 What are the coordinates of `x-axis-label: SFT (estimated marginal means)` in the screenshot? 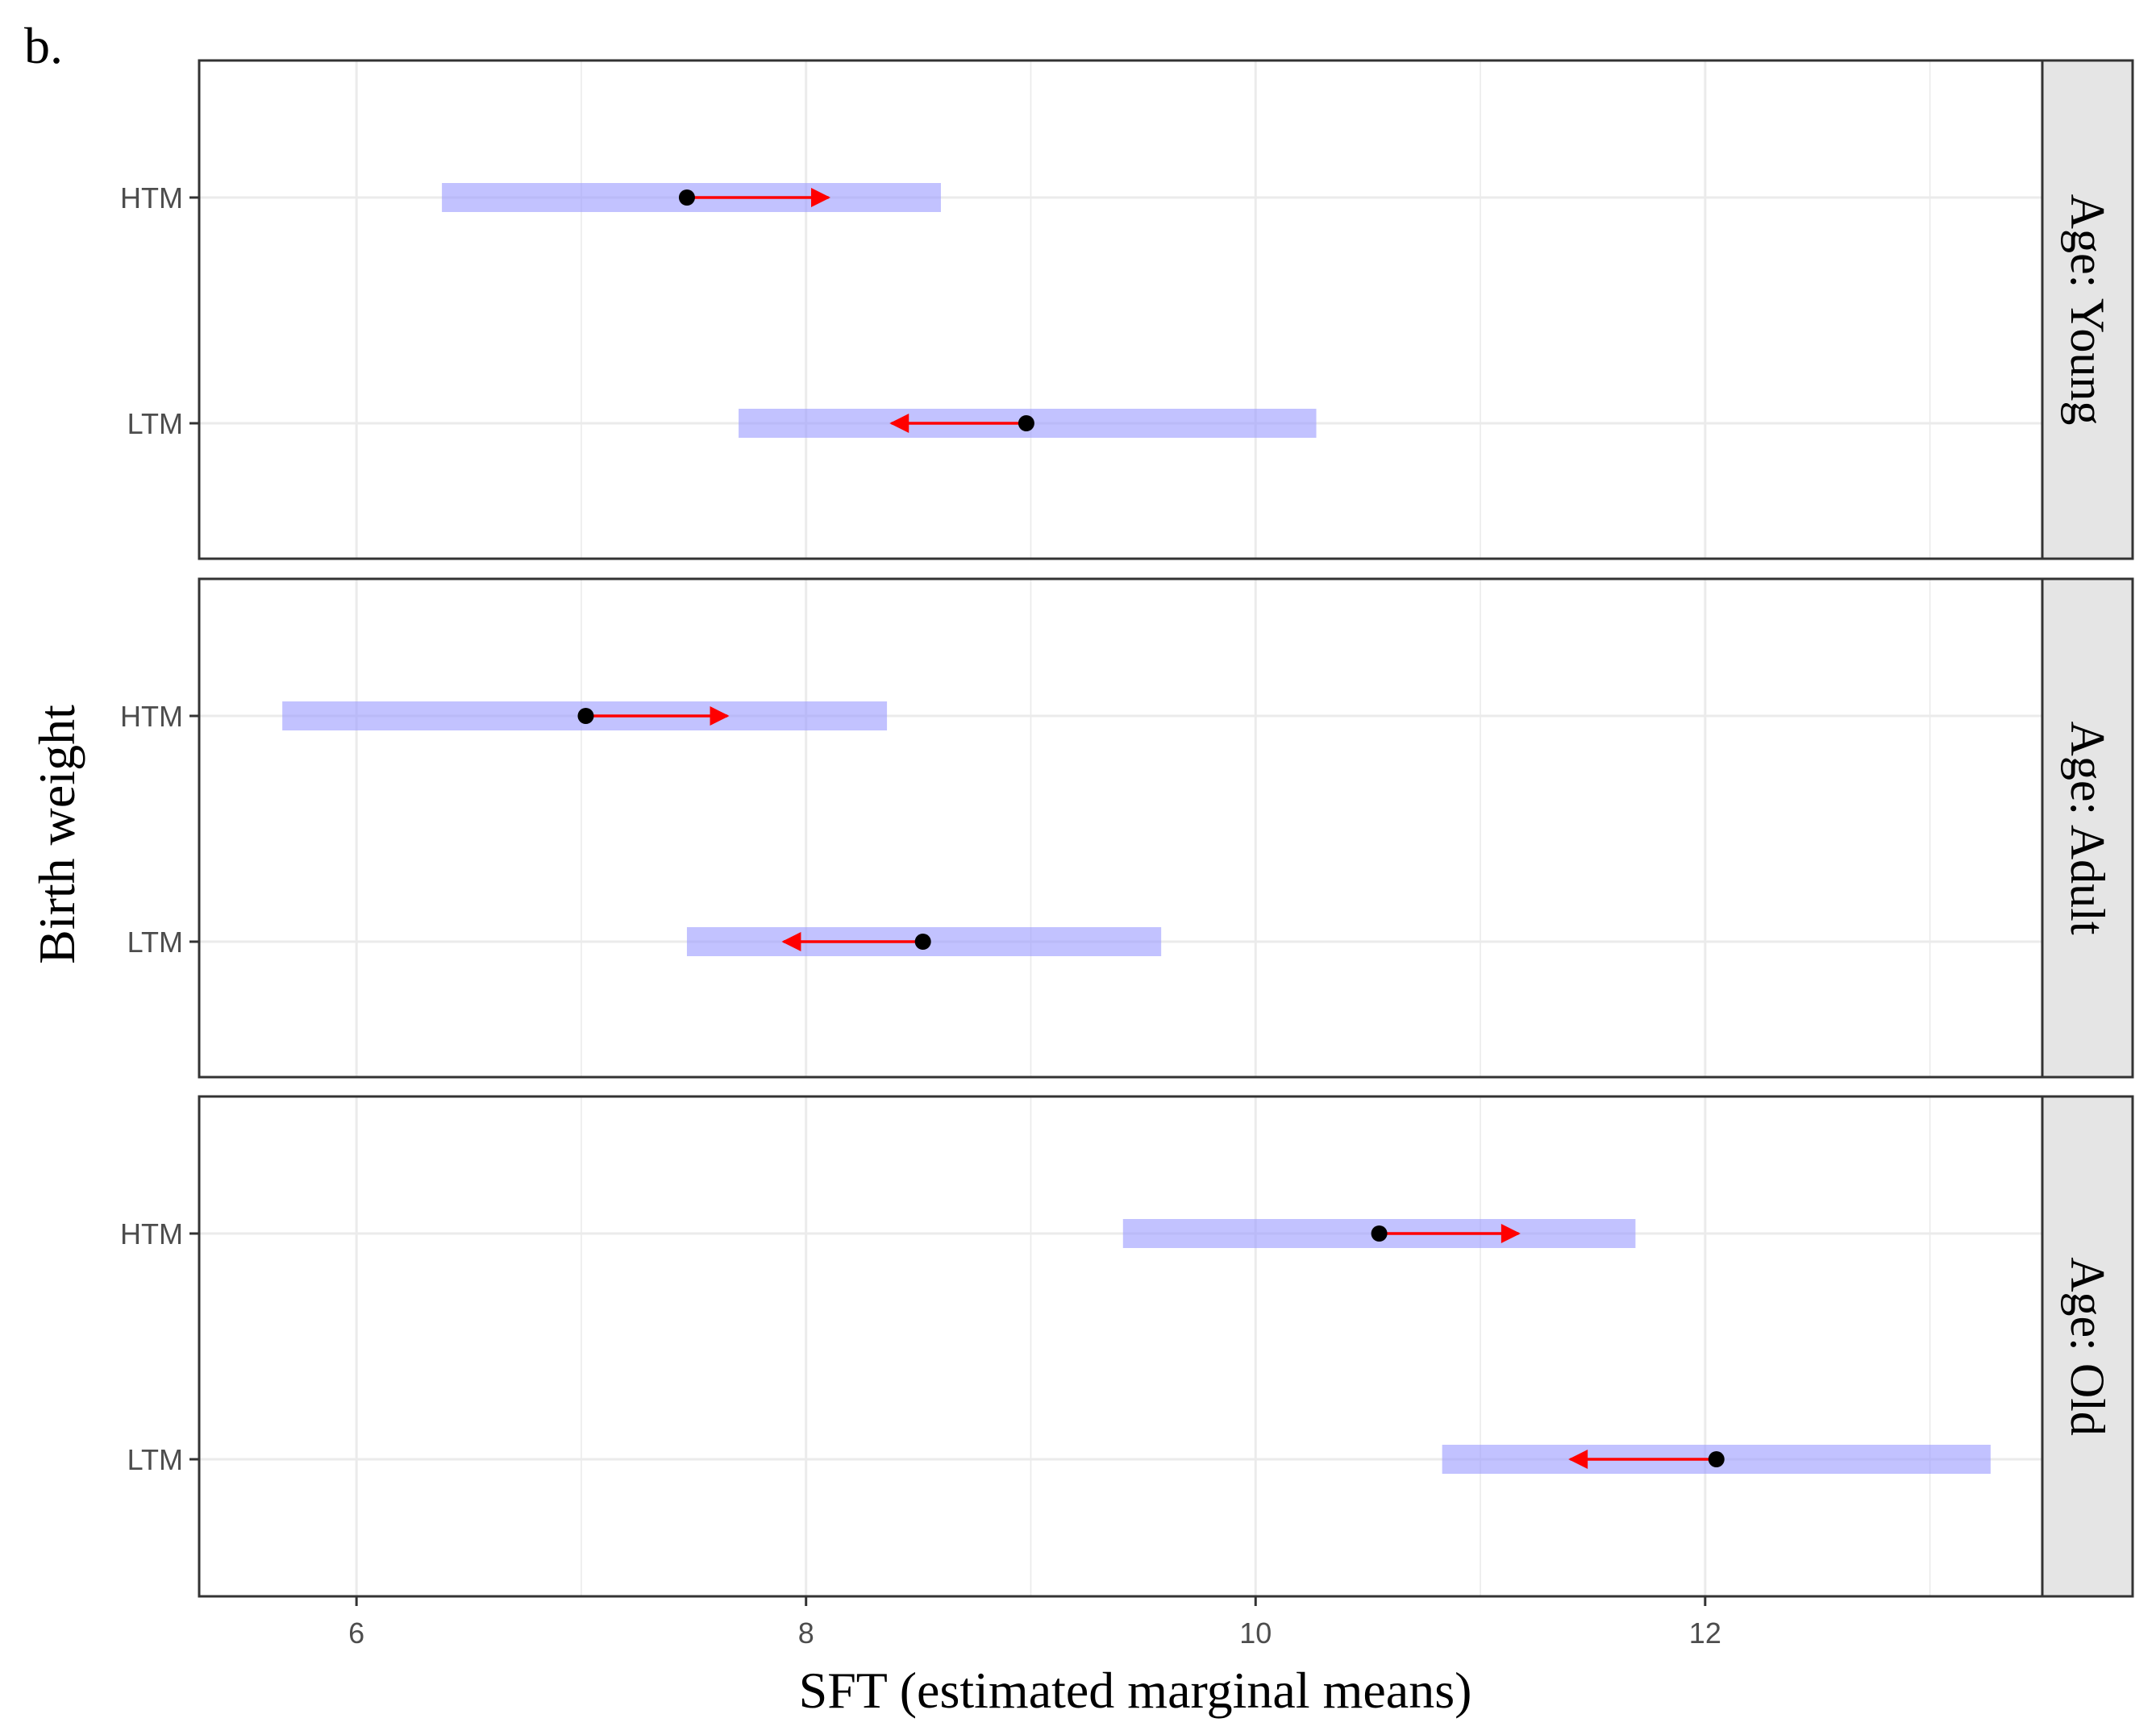 It's located at (1135, 1690).